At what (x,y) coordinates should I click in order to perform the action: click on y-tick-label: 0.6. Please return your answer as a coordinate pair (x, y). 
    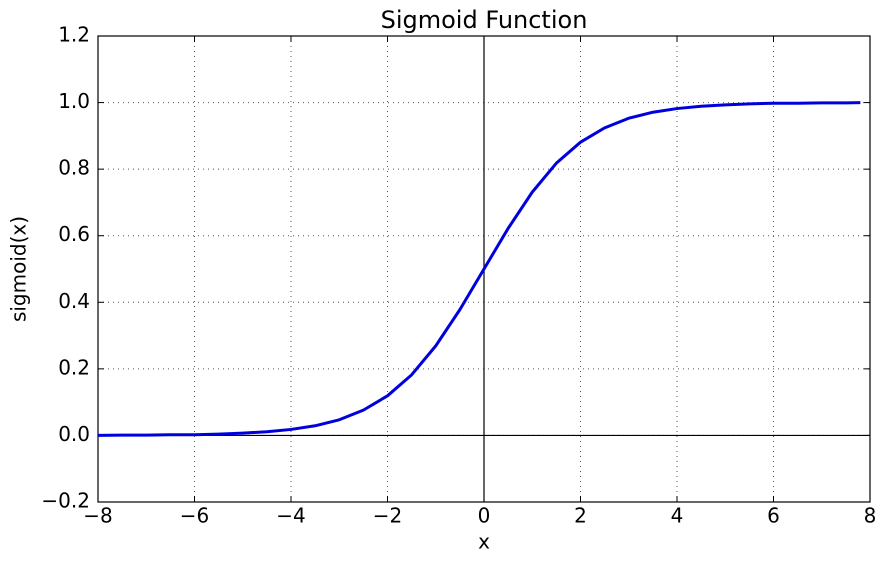
    Looking at the image, I should click on (74, 234).